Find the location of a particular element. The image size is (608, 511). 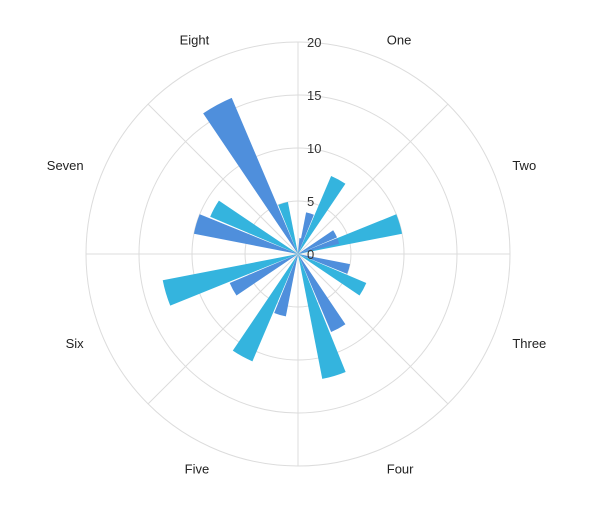

radial-tick-10: 10 is located at coordinates (314, 148).